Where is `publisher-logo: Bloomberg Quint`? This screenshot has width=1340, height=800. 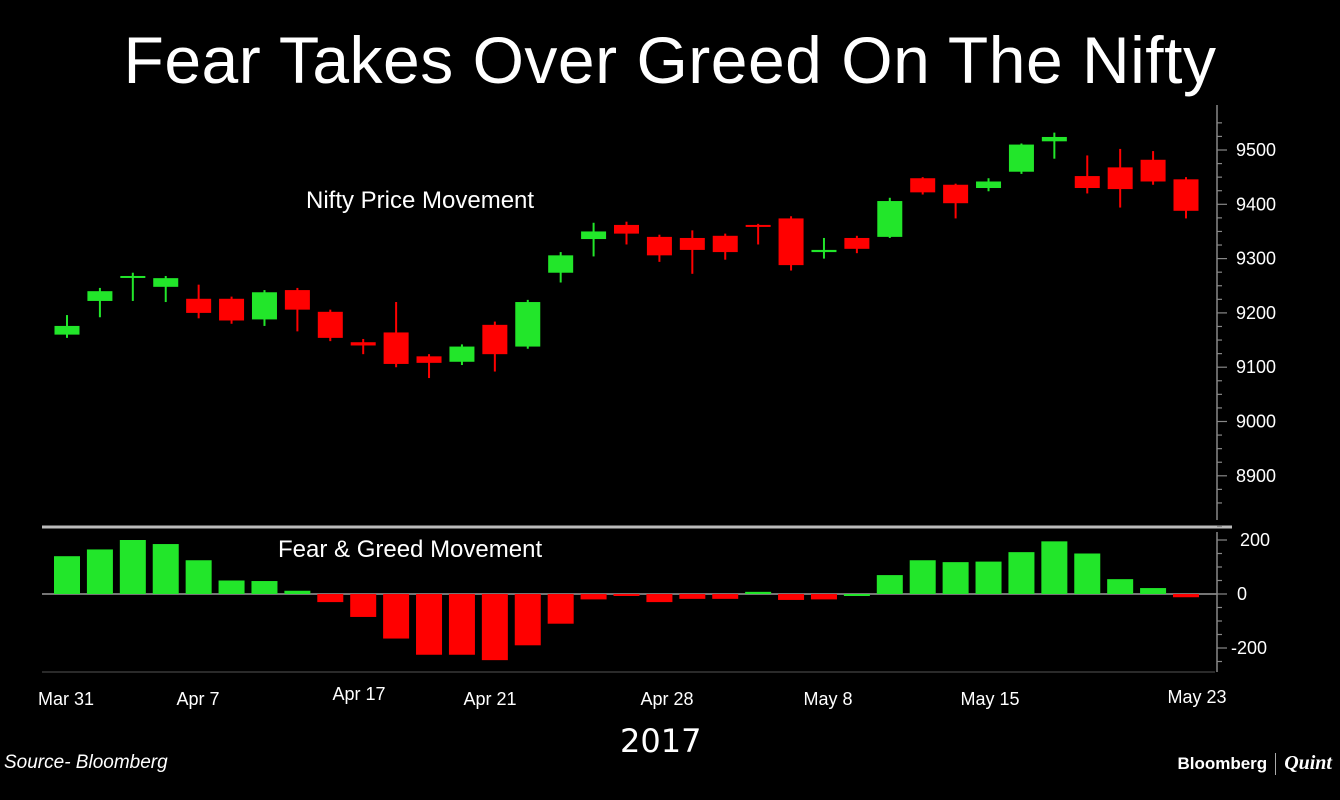
publisher-logo: Bloomberg Quint is located at coordinates (1254, 763).